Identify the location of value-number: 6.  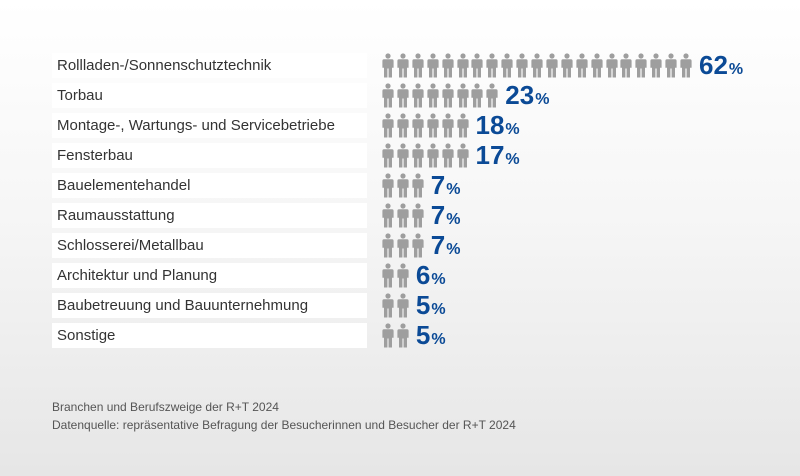
(423, 275).